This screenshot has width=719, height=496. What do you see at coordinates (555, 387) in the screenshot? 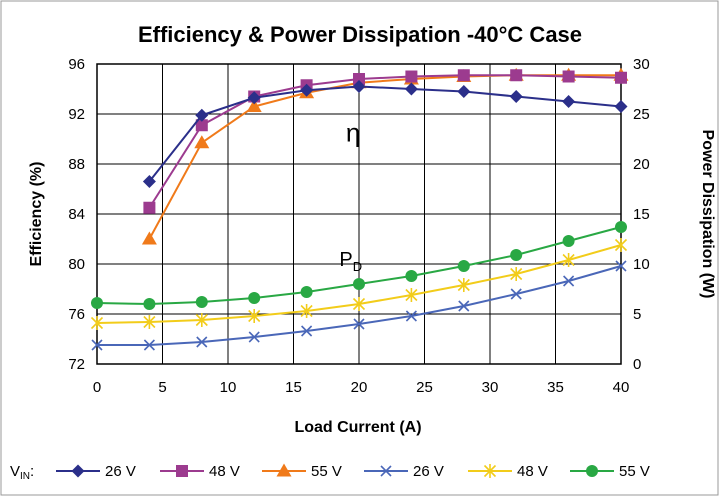
I see `x-tick-label: 35` at bounding box center [555, 387].